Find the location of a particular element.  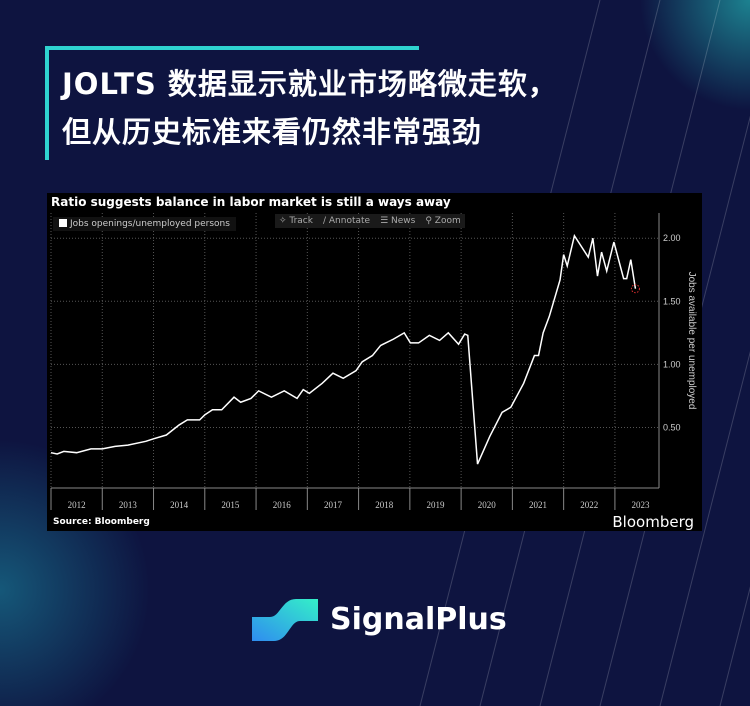

x-tick-label: 2017 is located at coordinates (333, 505).